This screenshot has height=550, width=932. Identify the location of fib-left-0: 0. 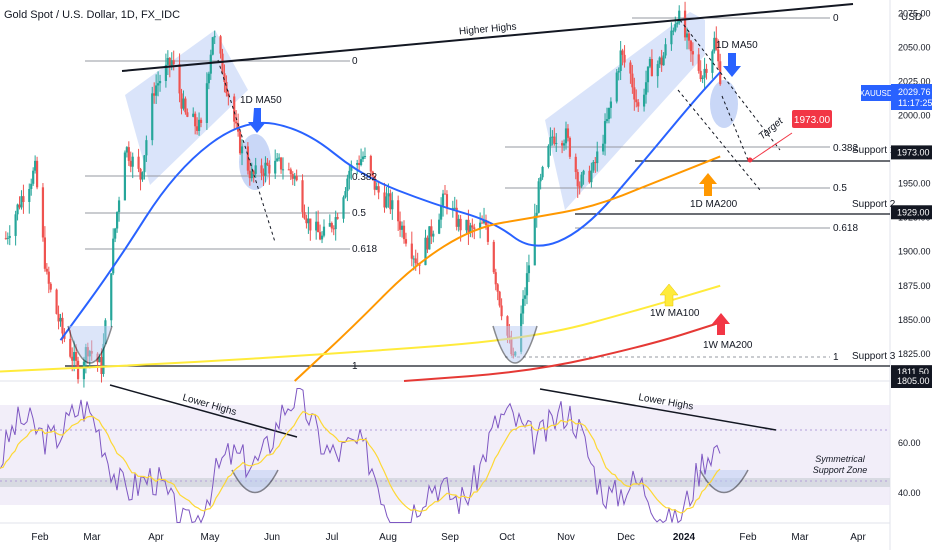
(355, 61).